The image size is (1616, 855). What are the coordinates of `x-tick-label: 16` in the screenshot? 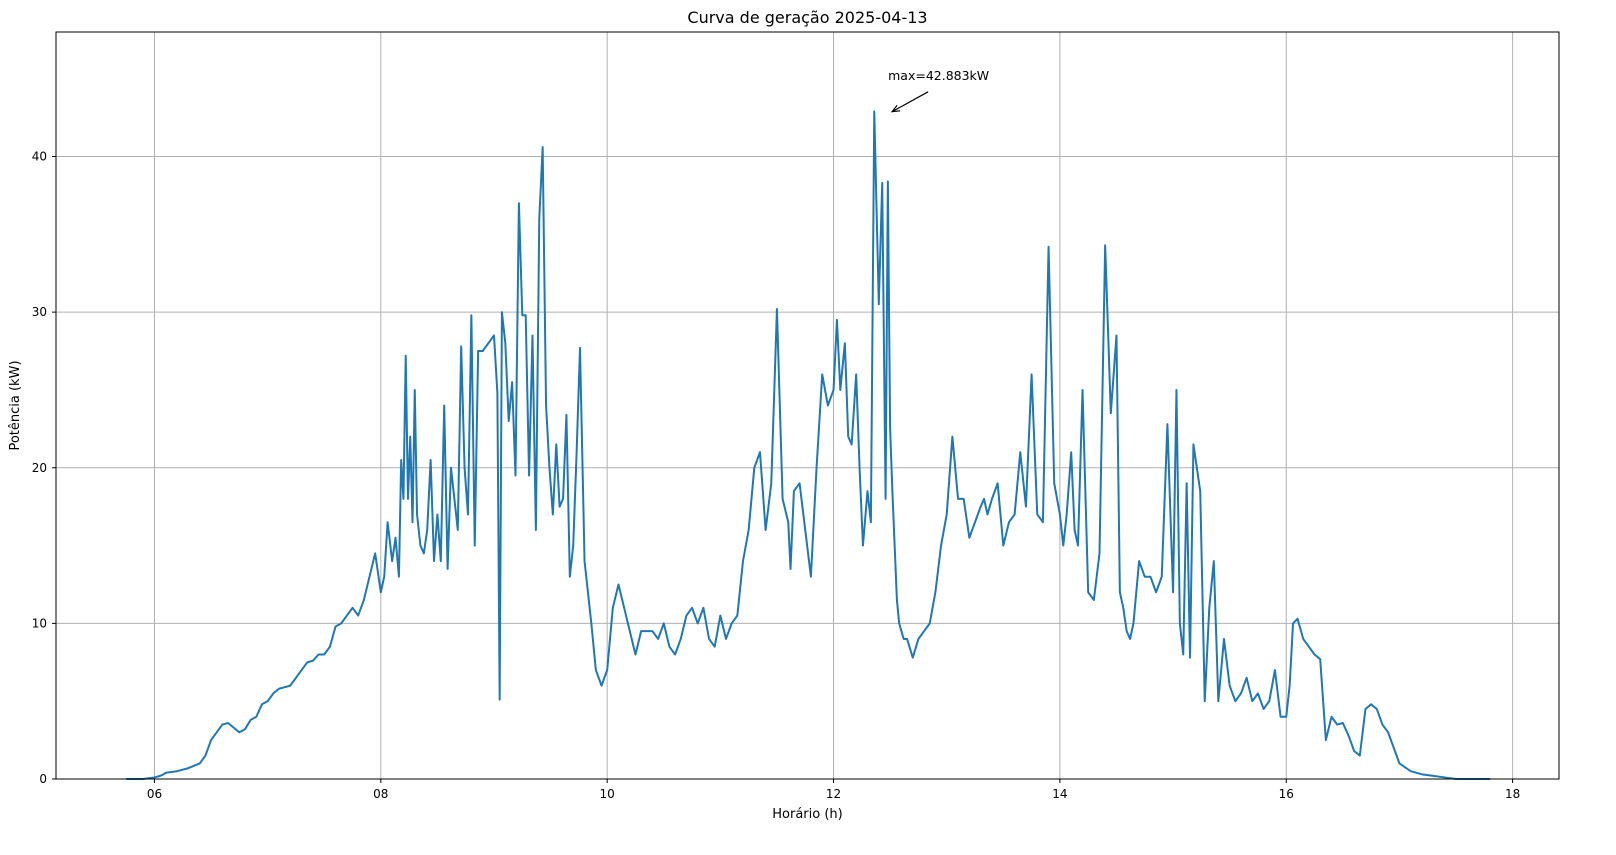 It's located at (1286, 794).